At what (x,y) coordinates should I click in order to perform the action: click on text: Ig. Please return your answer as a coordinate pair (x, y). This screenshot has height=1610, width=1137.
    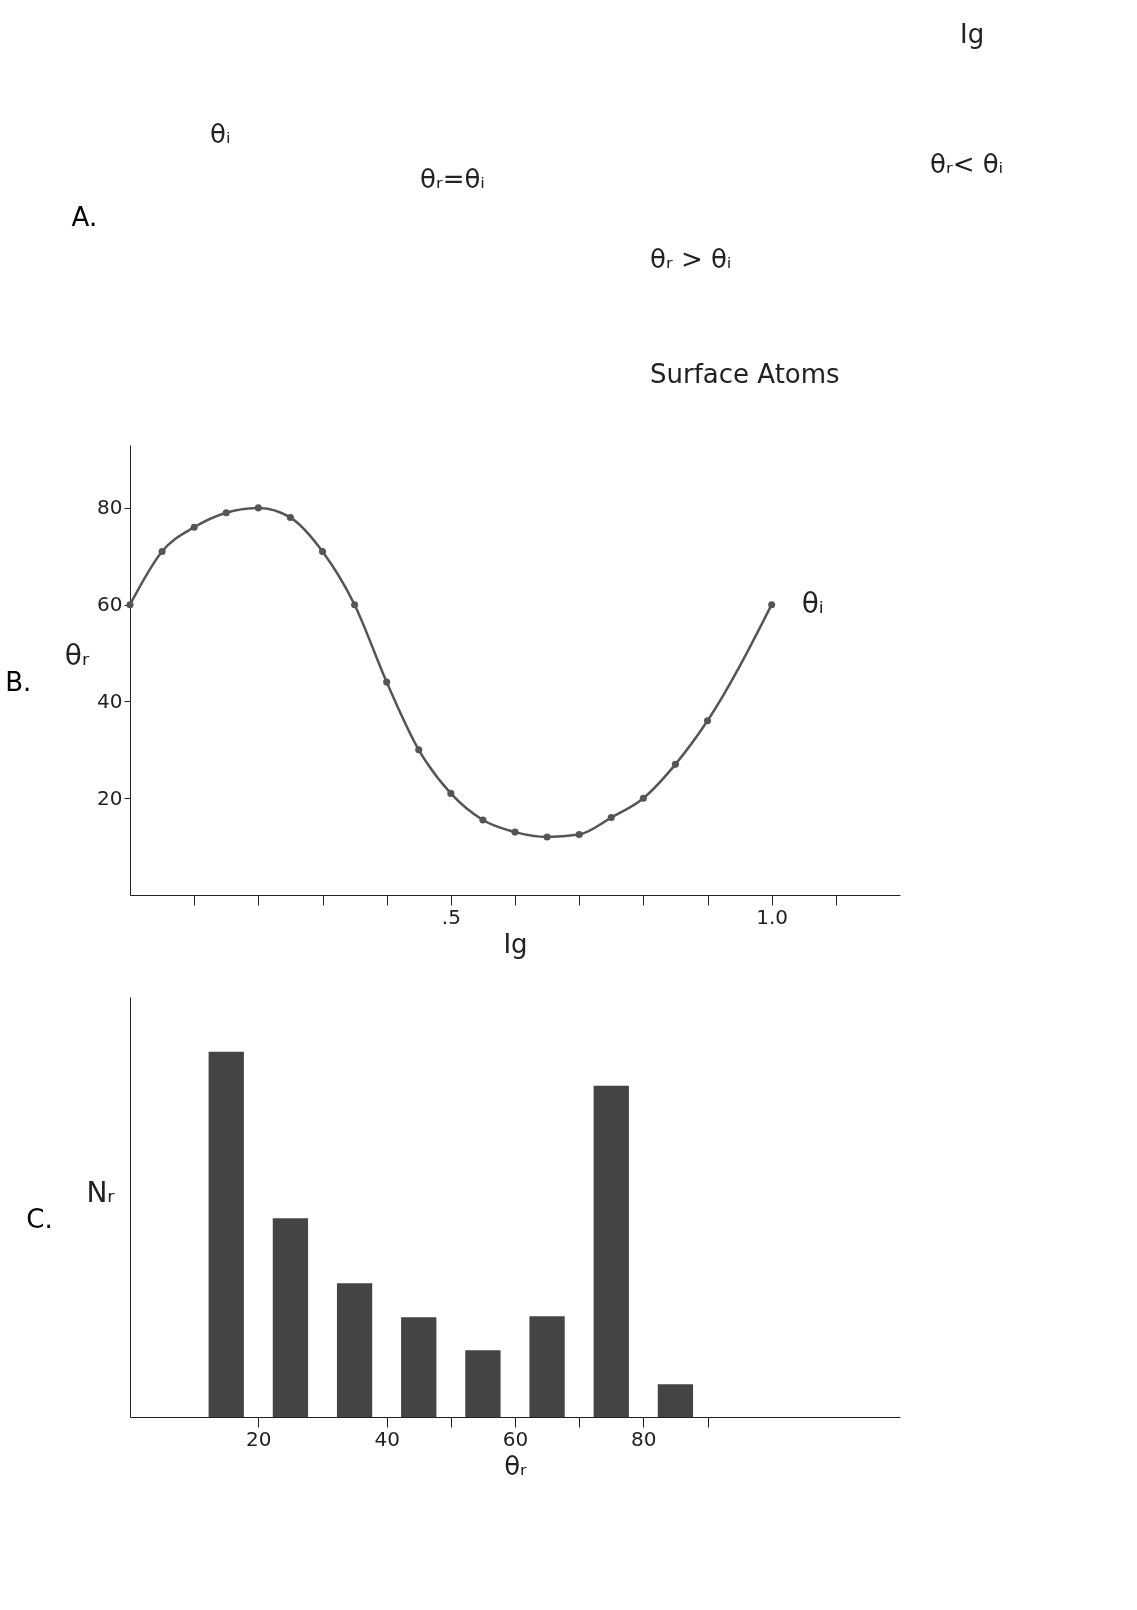
    Looking at the image, I should click on (972, 34).